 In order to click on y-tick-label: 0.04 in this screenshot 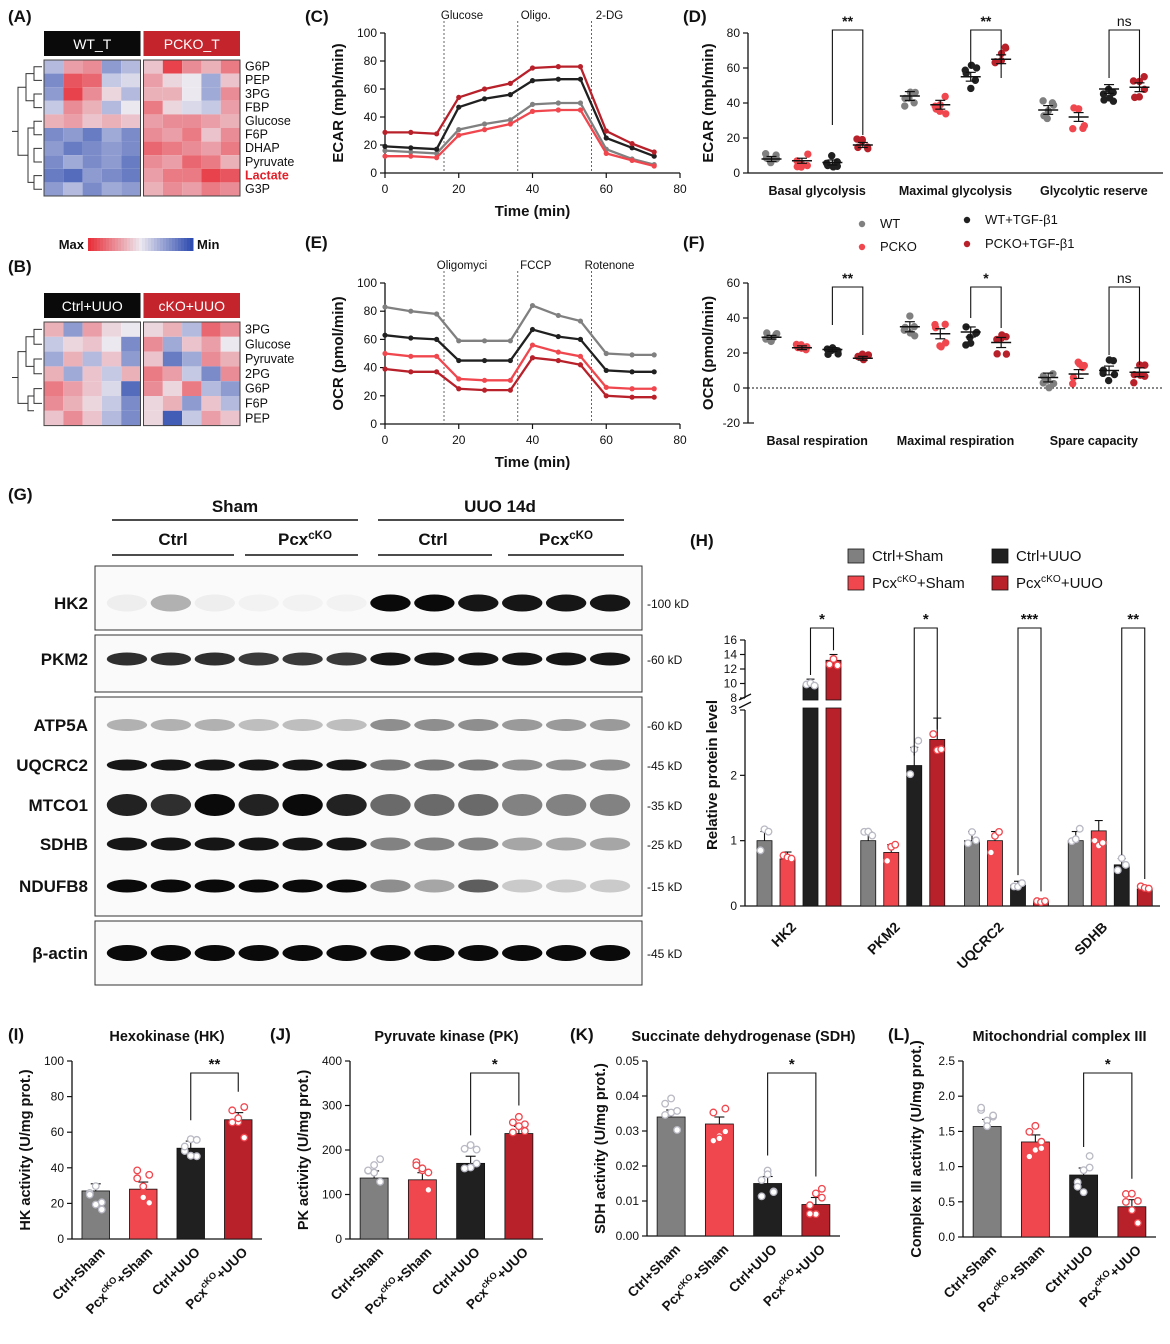, I will do `click(628, 1096)`.